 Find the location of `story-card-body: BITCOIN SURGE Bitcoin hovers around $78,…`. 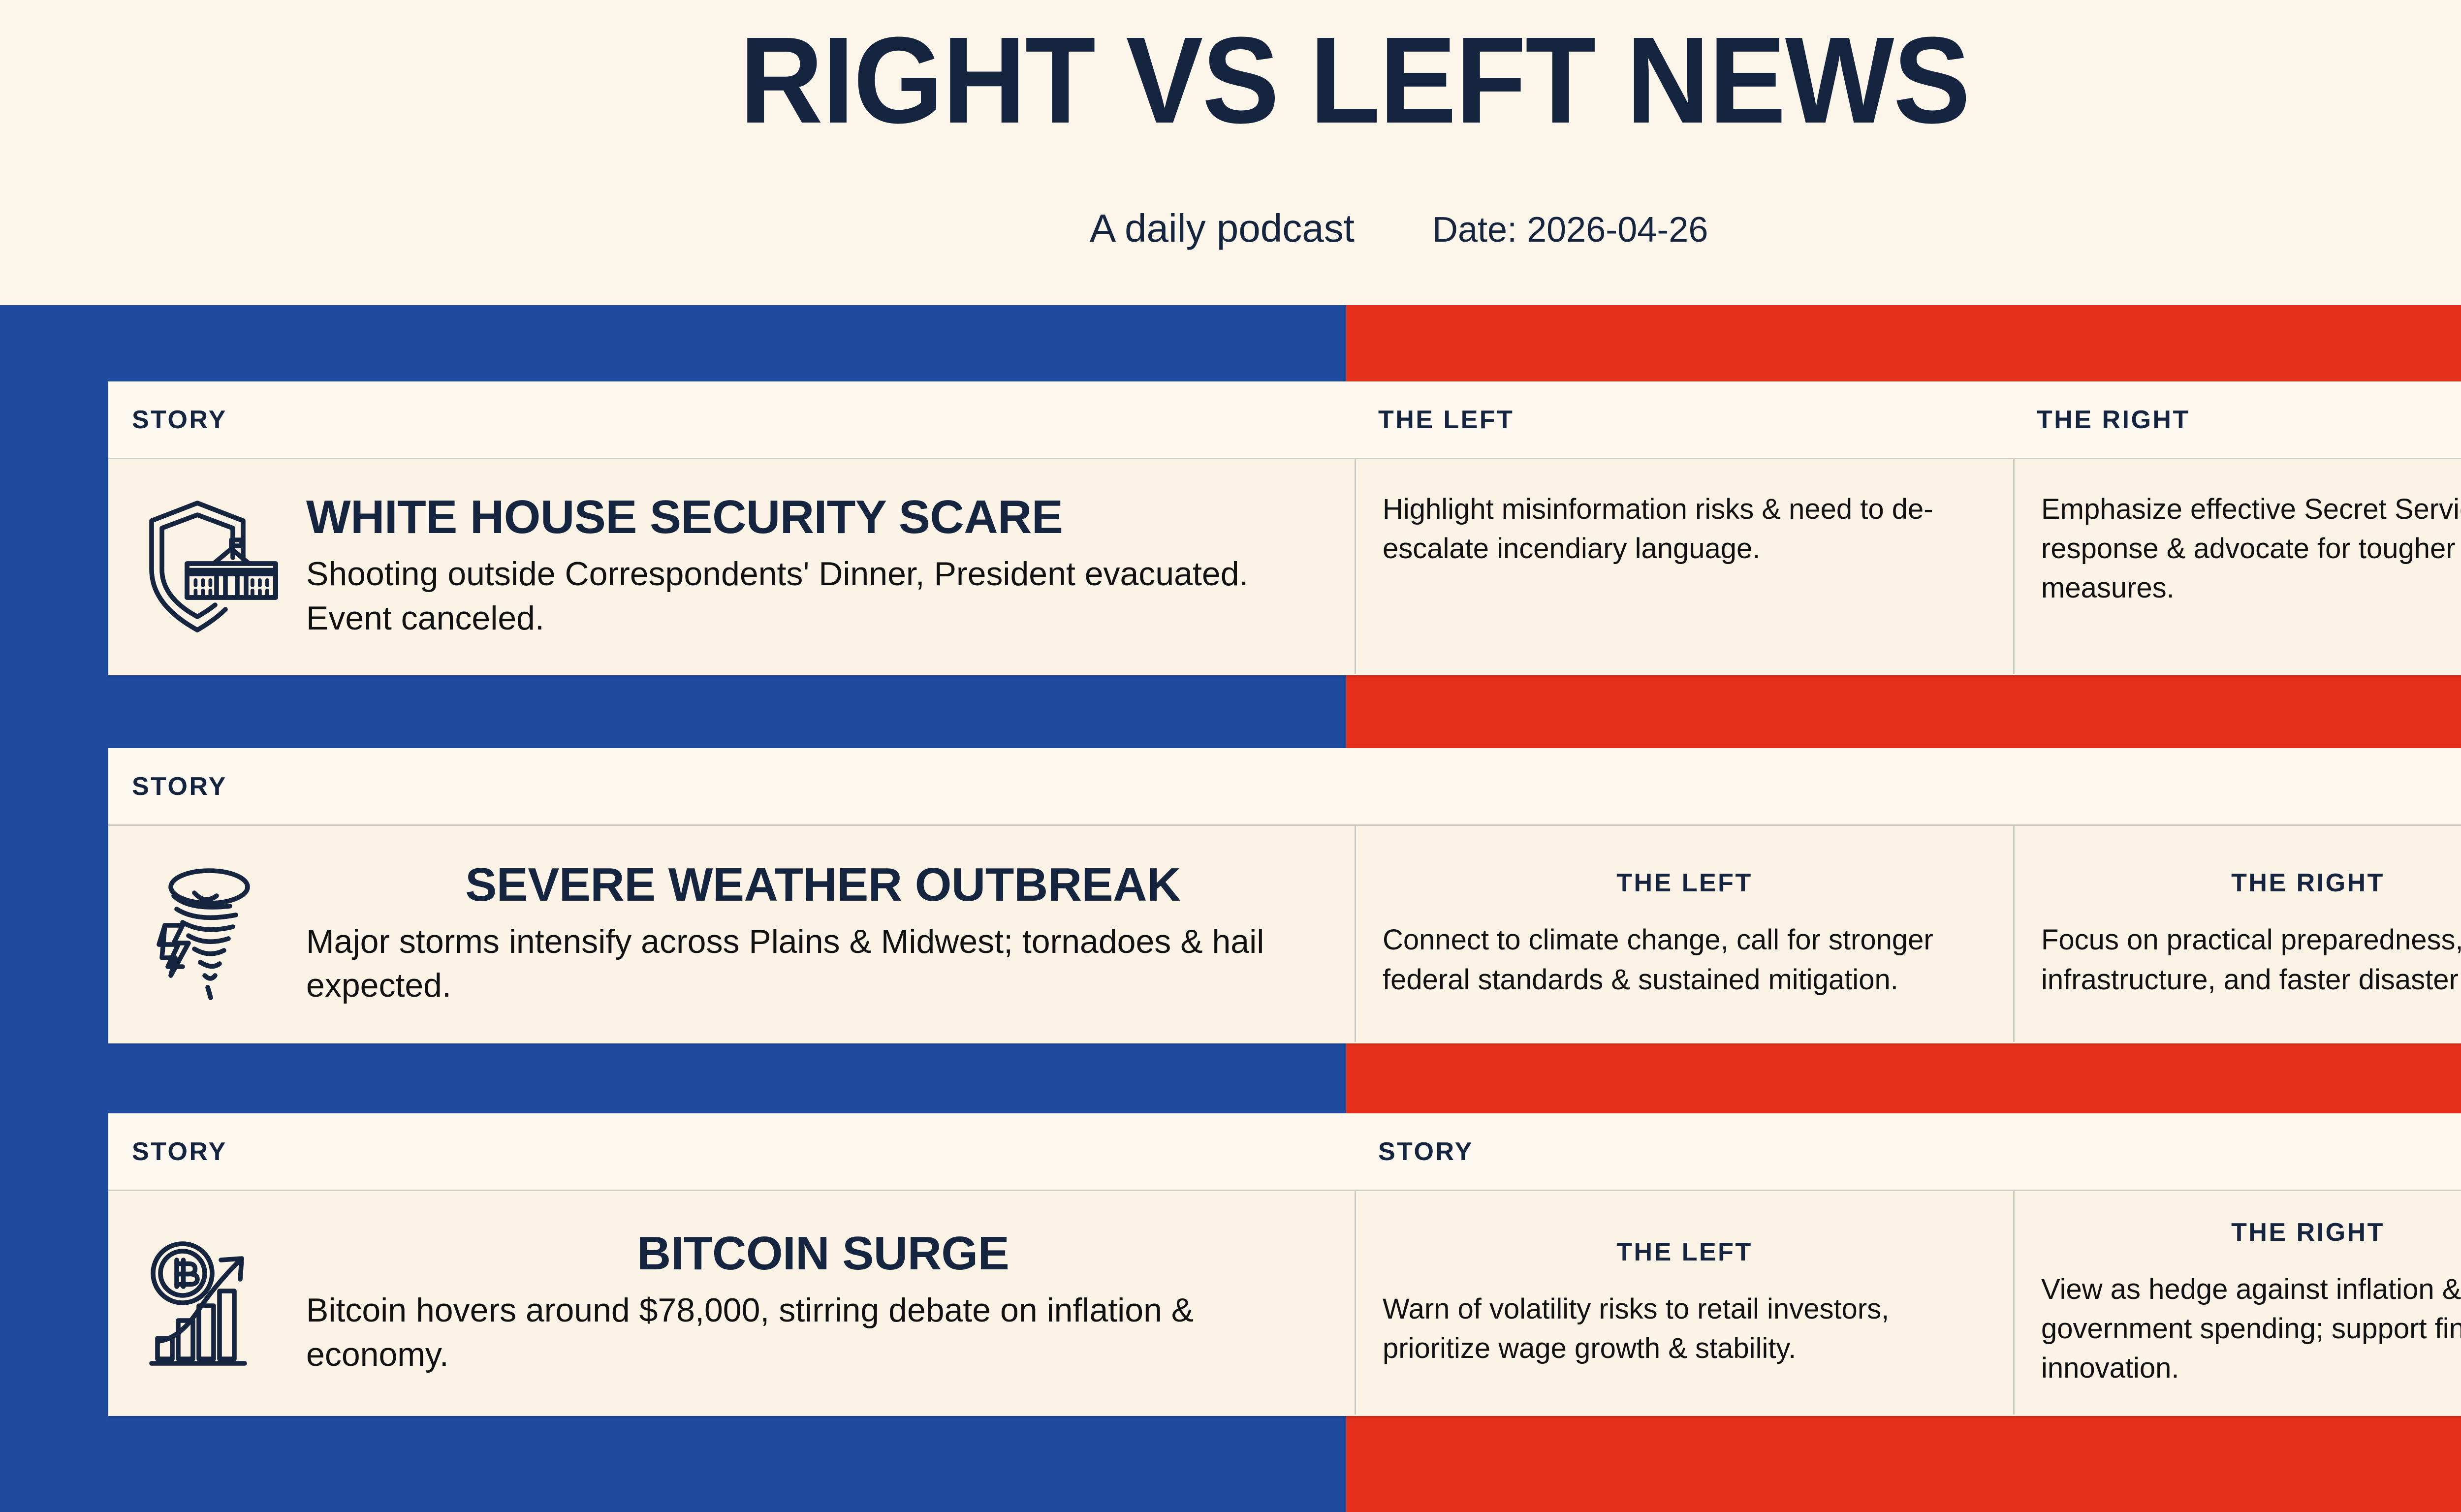

story-card-body: BITCOIN SURGE Bitcoin hovers around $78,… is located at coordinates (1284, 1303).